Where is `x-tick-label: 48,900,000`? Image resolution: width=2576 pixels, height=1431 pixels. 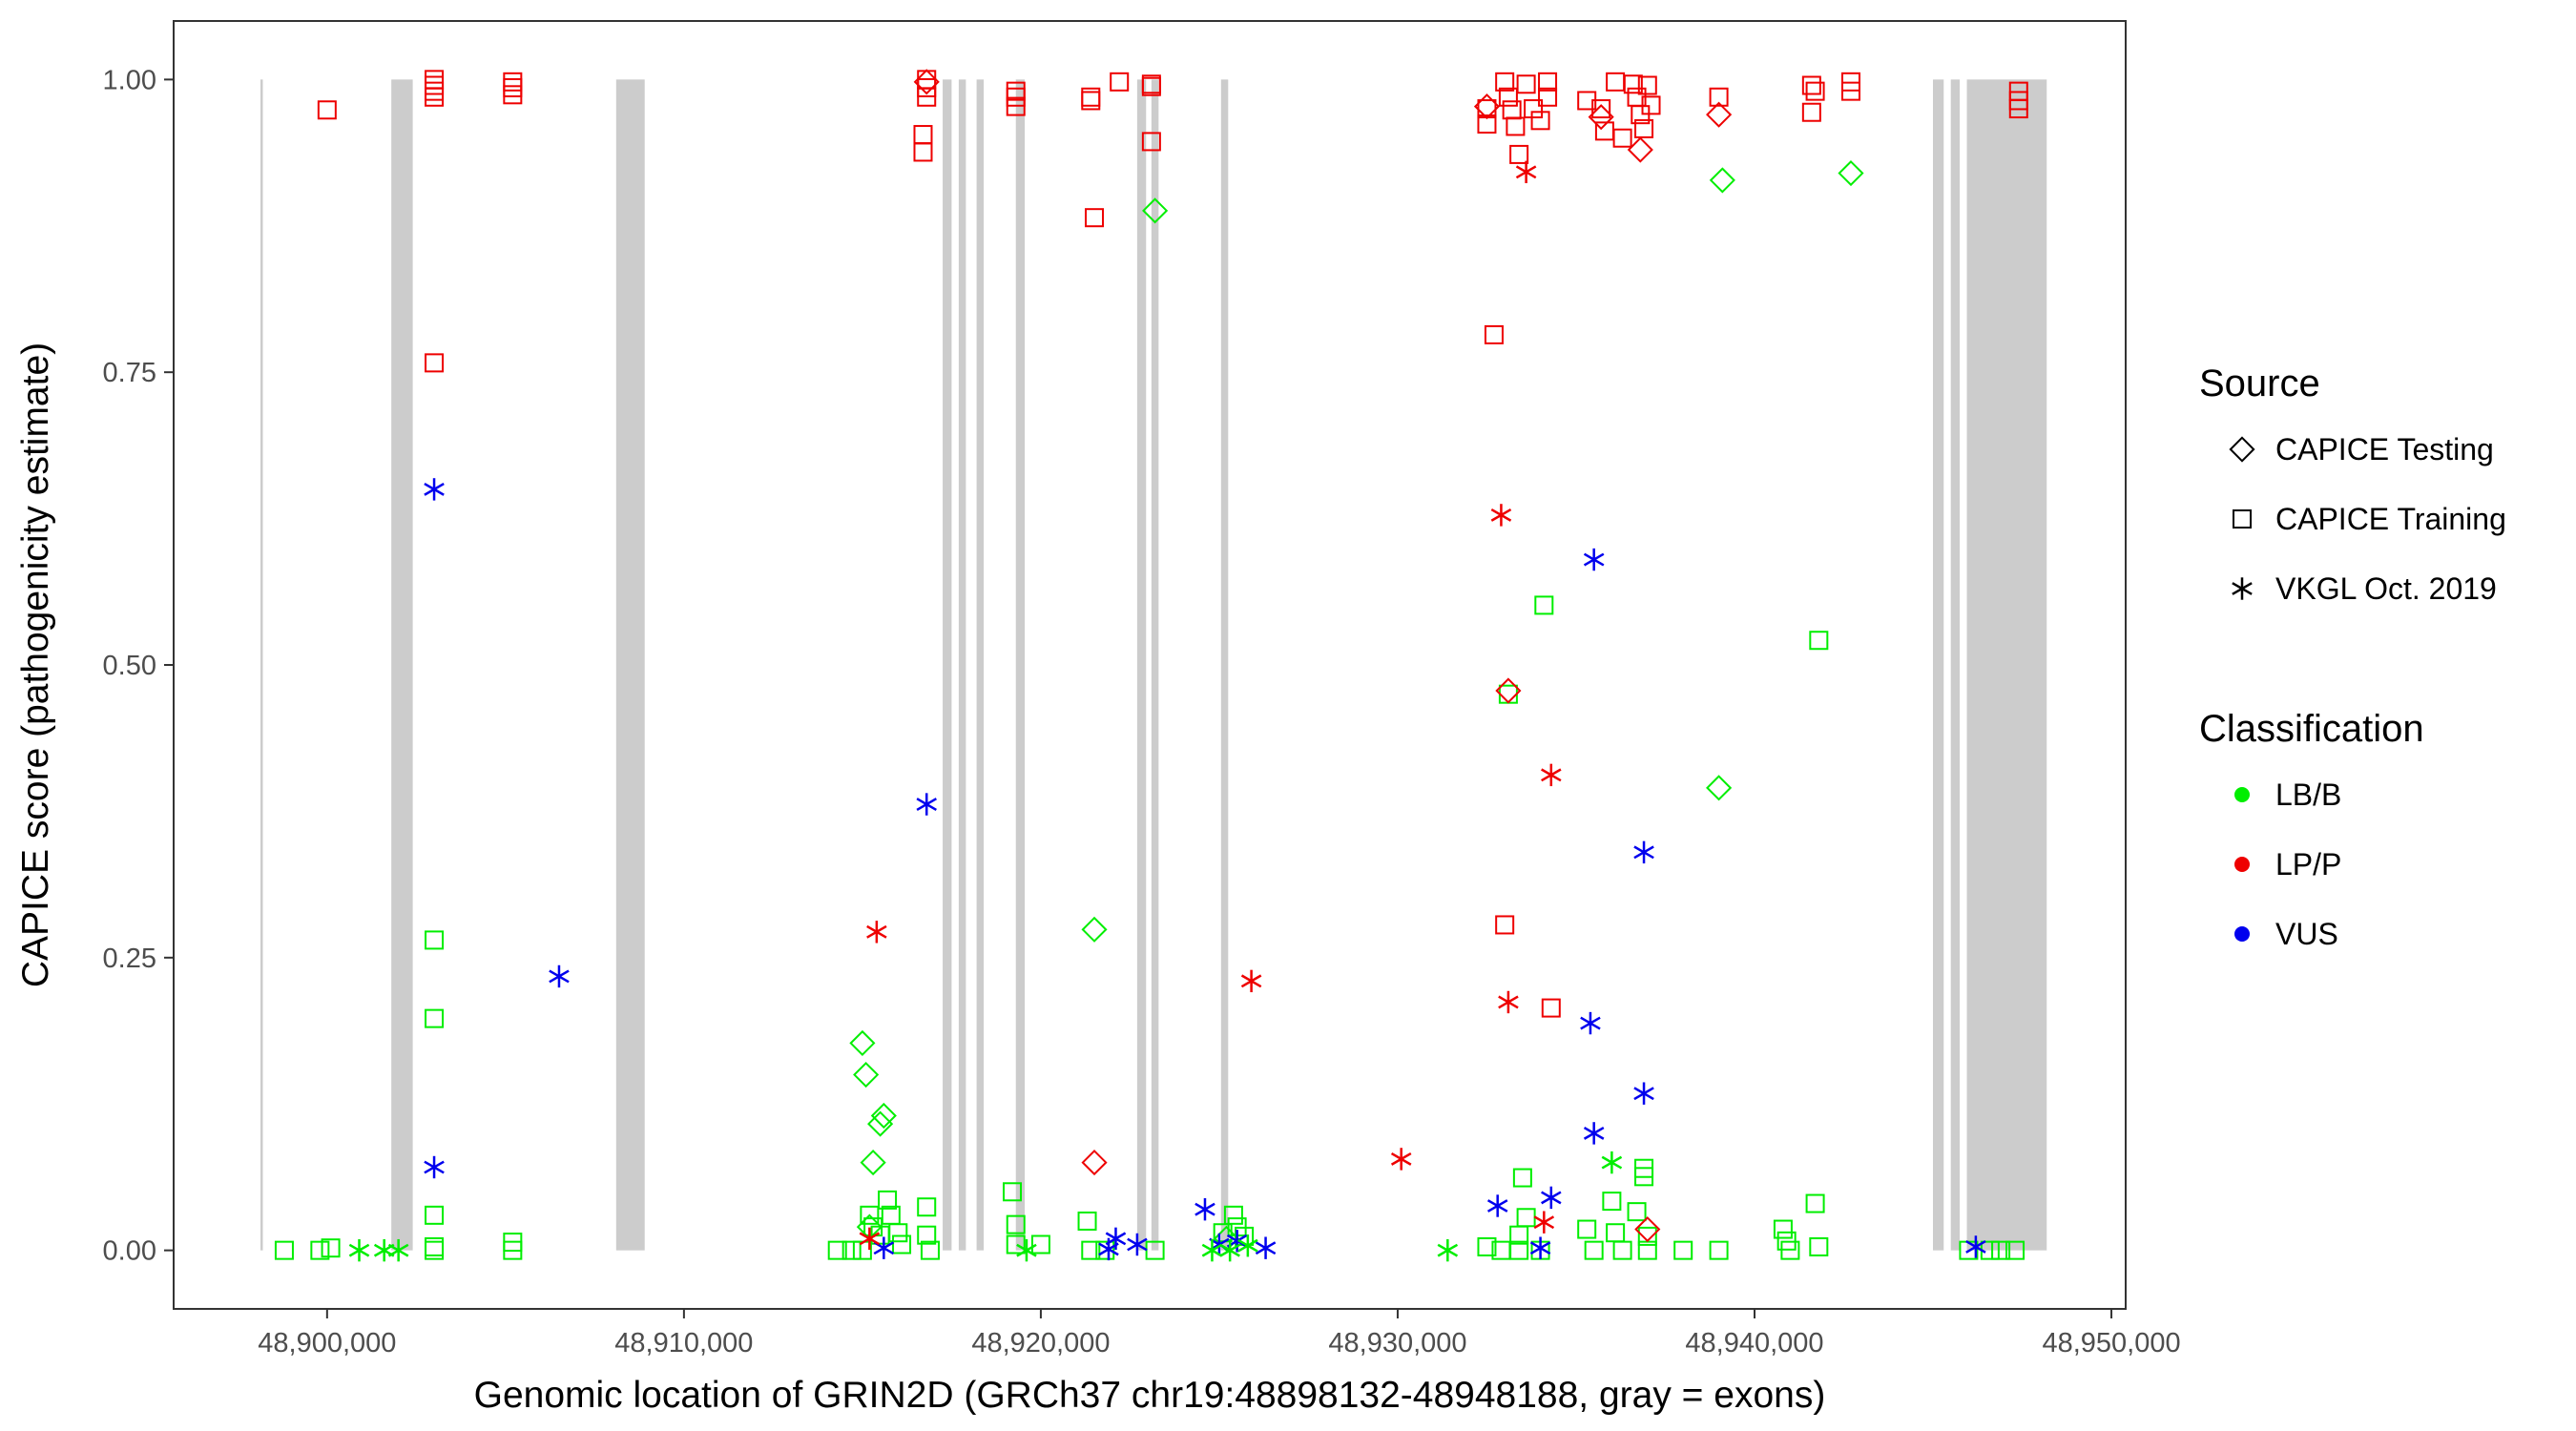
x-tick-label: 48,900,000 is located at coordinates (327, 1343).